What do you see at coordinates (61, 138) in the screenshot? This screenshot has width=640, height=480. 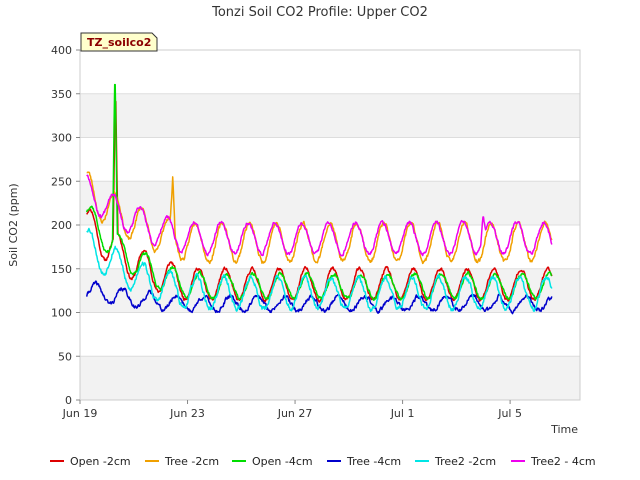 I see `y-tick-label: 300` at bounding box center [61, 138].